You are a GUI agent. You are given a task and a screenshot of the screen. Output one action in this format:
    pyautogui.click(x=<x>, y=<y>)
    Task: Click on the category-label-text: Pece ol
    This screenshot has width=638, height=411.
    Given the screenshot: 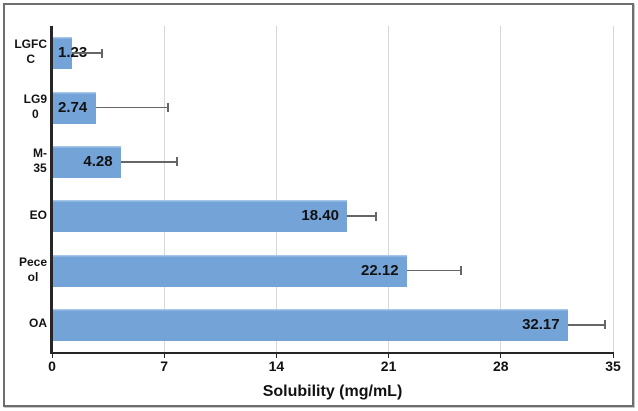 What is the action you would take?
    pyautogui.click(x=32, y=269)
    